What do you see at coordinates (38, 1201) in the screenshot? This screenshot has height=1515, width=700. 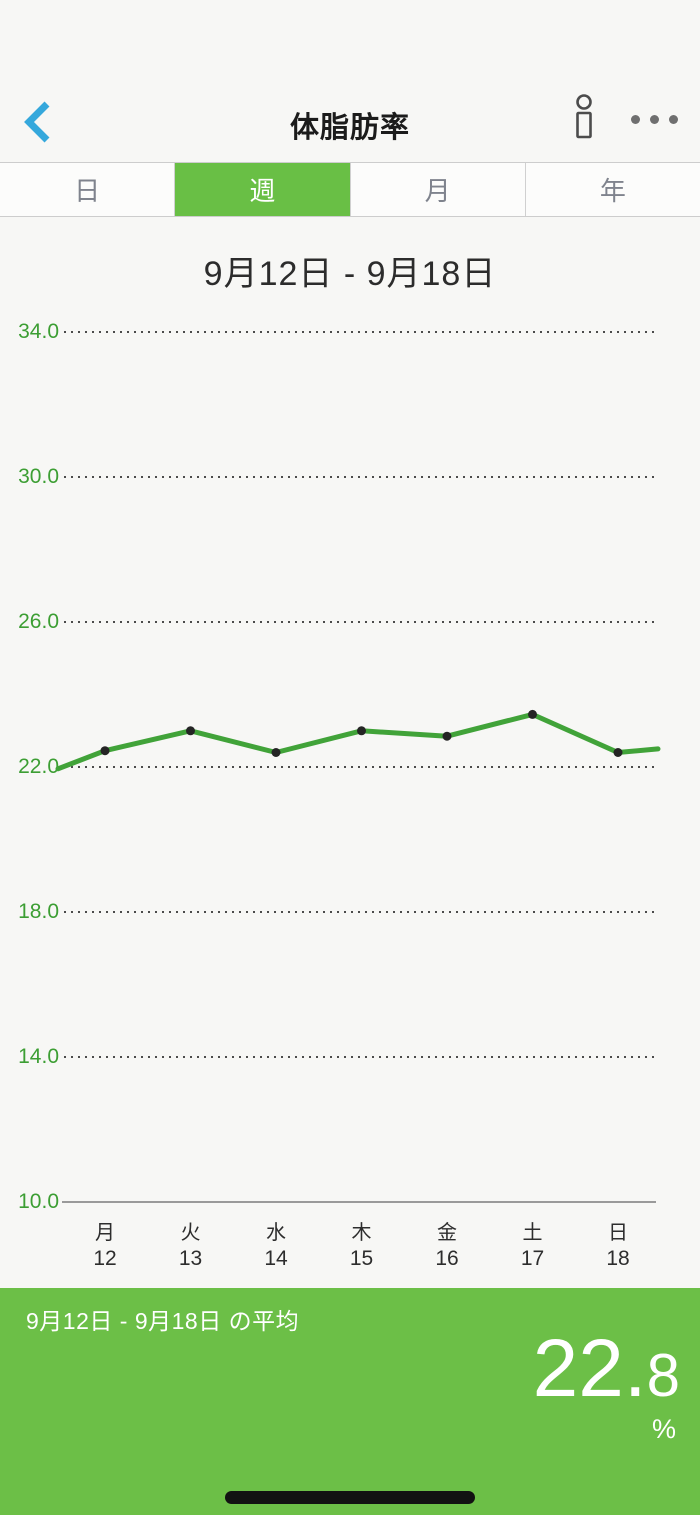 I see `y-tick-label: 10.0` at bounding box center [38, 1201].